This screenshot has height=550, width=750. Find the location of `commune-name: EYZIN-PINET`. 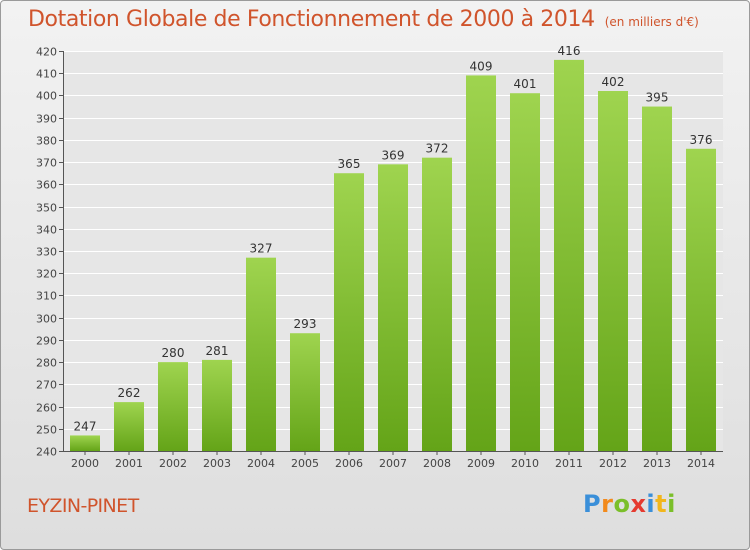

commune-name: EYZIN-PINET is located at coordinates (83, 506).